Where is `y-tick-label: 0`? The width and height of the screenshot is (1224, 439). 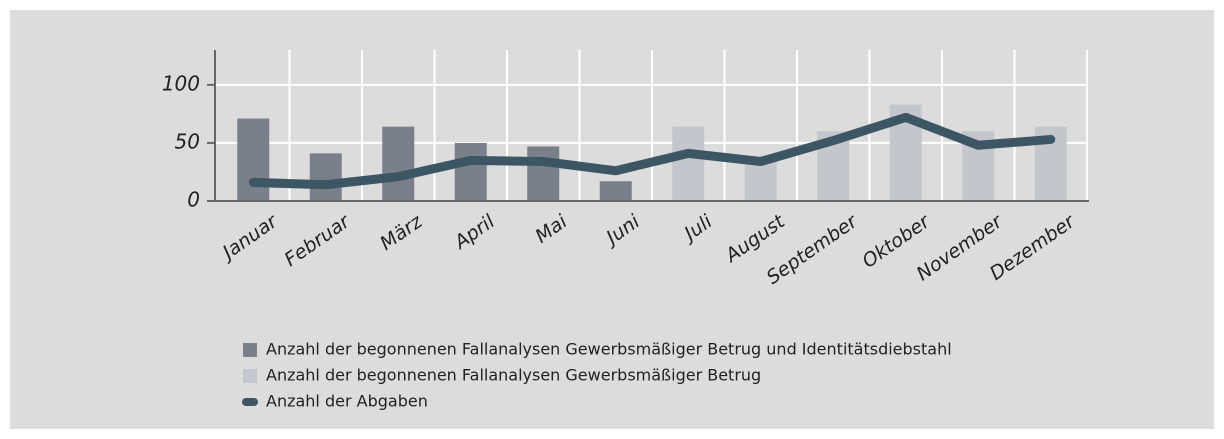
y-tick-label: 0 is located at coordinates (193, 200).